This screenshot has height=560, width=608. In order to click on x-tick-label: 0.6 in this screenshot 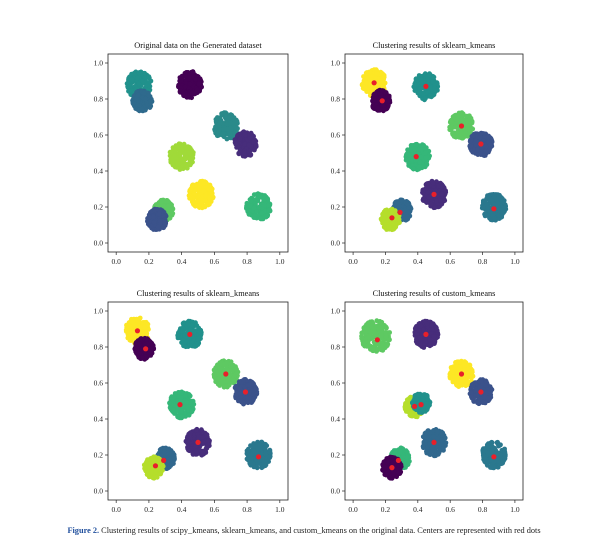, I will do `click(450, 261)`.